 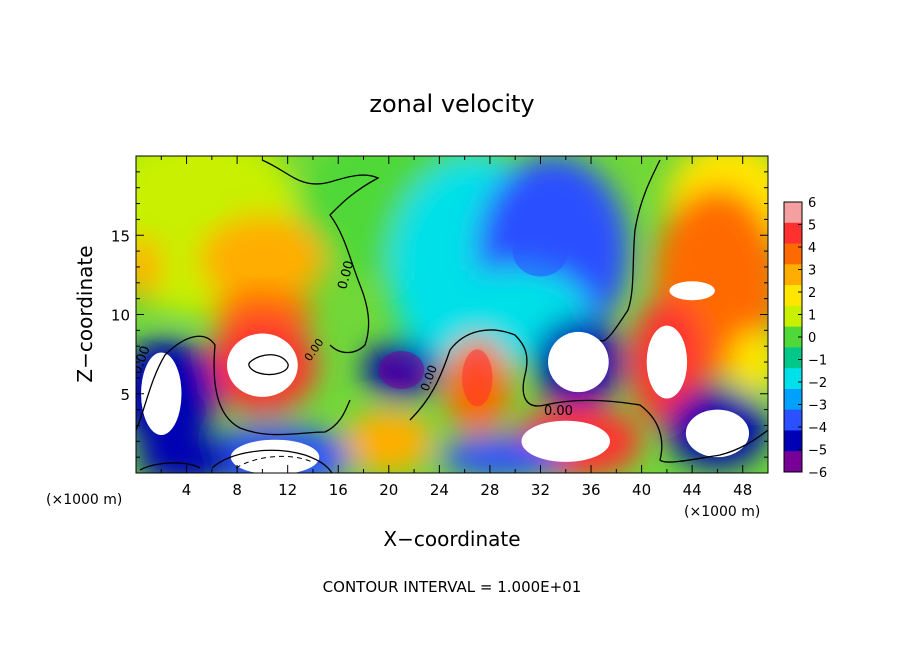 What do you see at coordinates (817, 451) in the screenshot?
I see `colorbar-tick-label: −5` at bounding box center [817, 451].